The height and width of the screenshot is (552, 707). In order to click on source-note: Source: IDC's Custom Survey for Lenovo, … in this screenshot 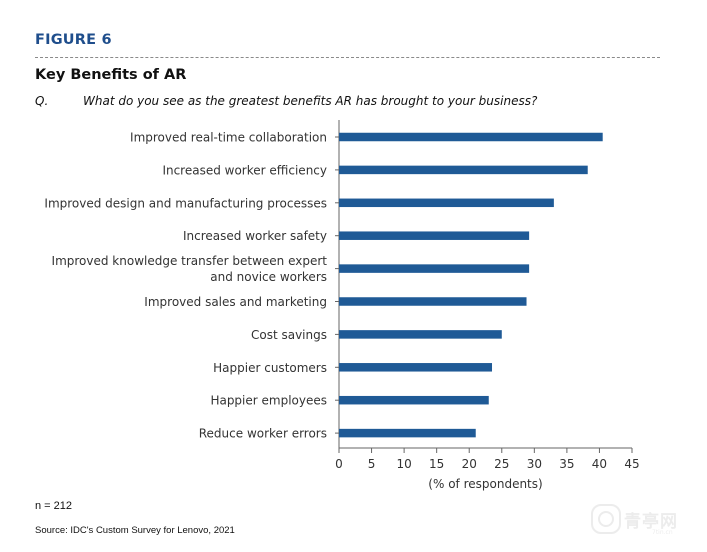, I will do `click(135, 530)`.